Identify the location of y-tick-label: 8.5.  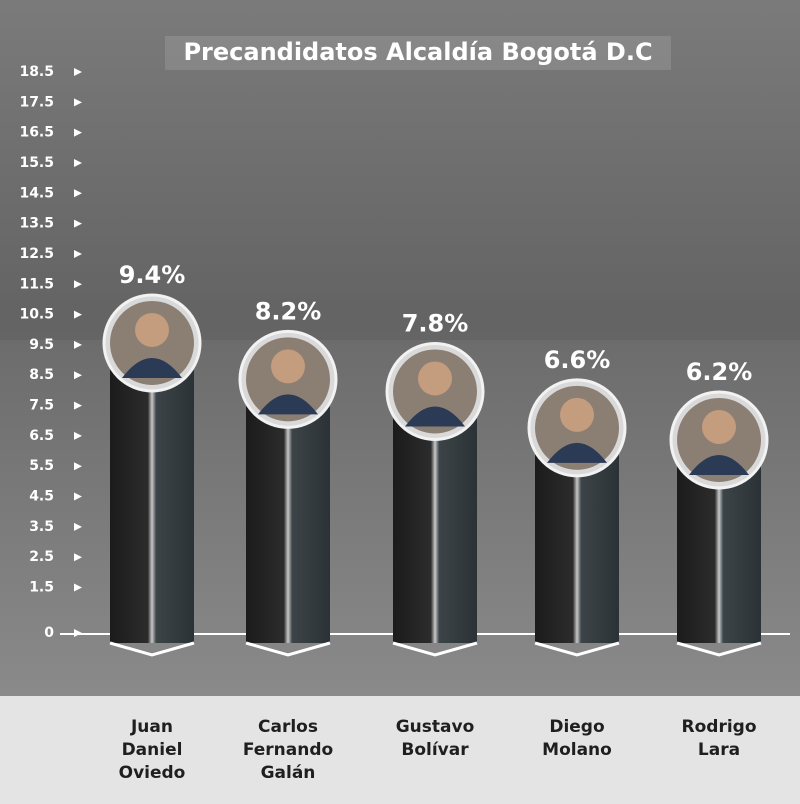
(41, 375).